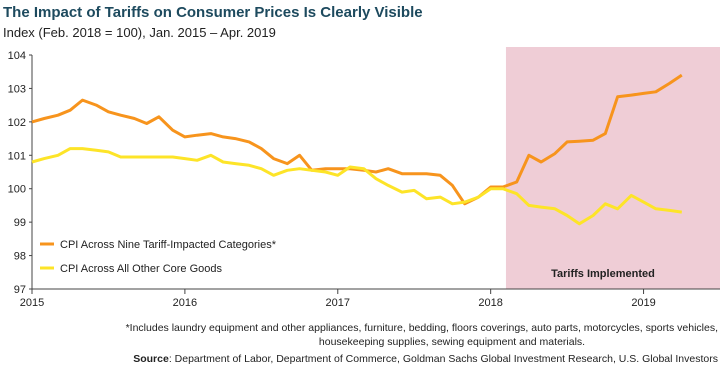  Describe the element at coordinates (17, 89) in the screenshot. I see `y-tick-label: 103` at that location.